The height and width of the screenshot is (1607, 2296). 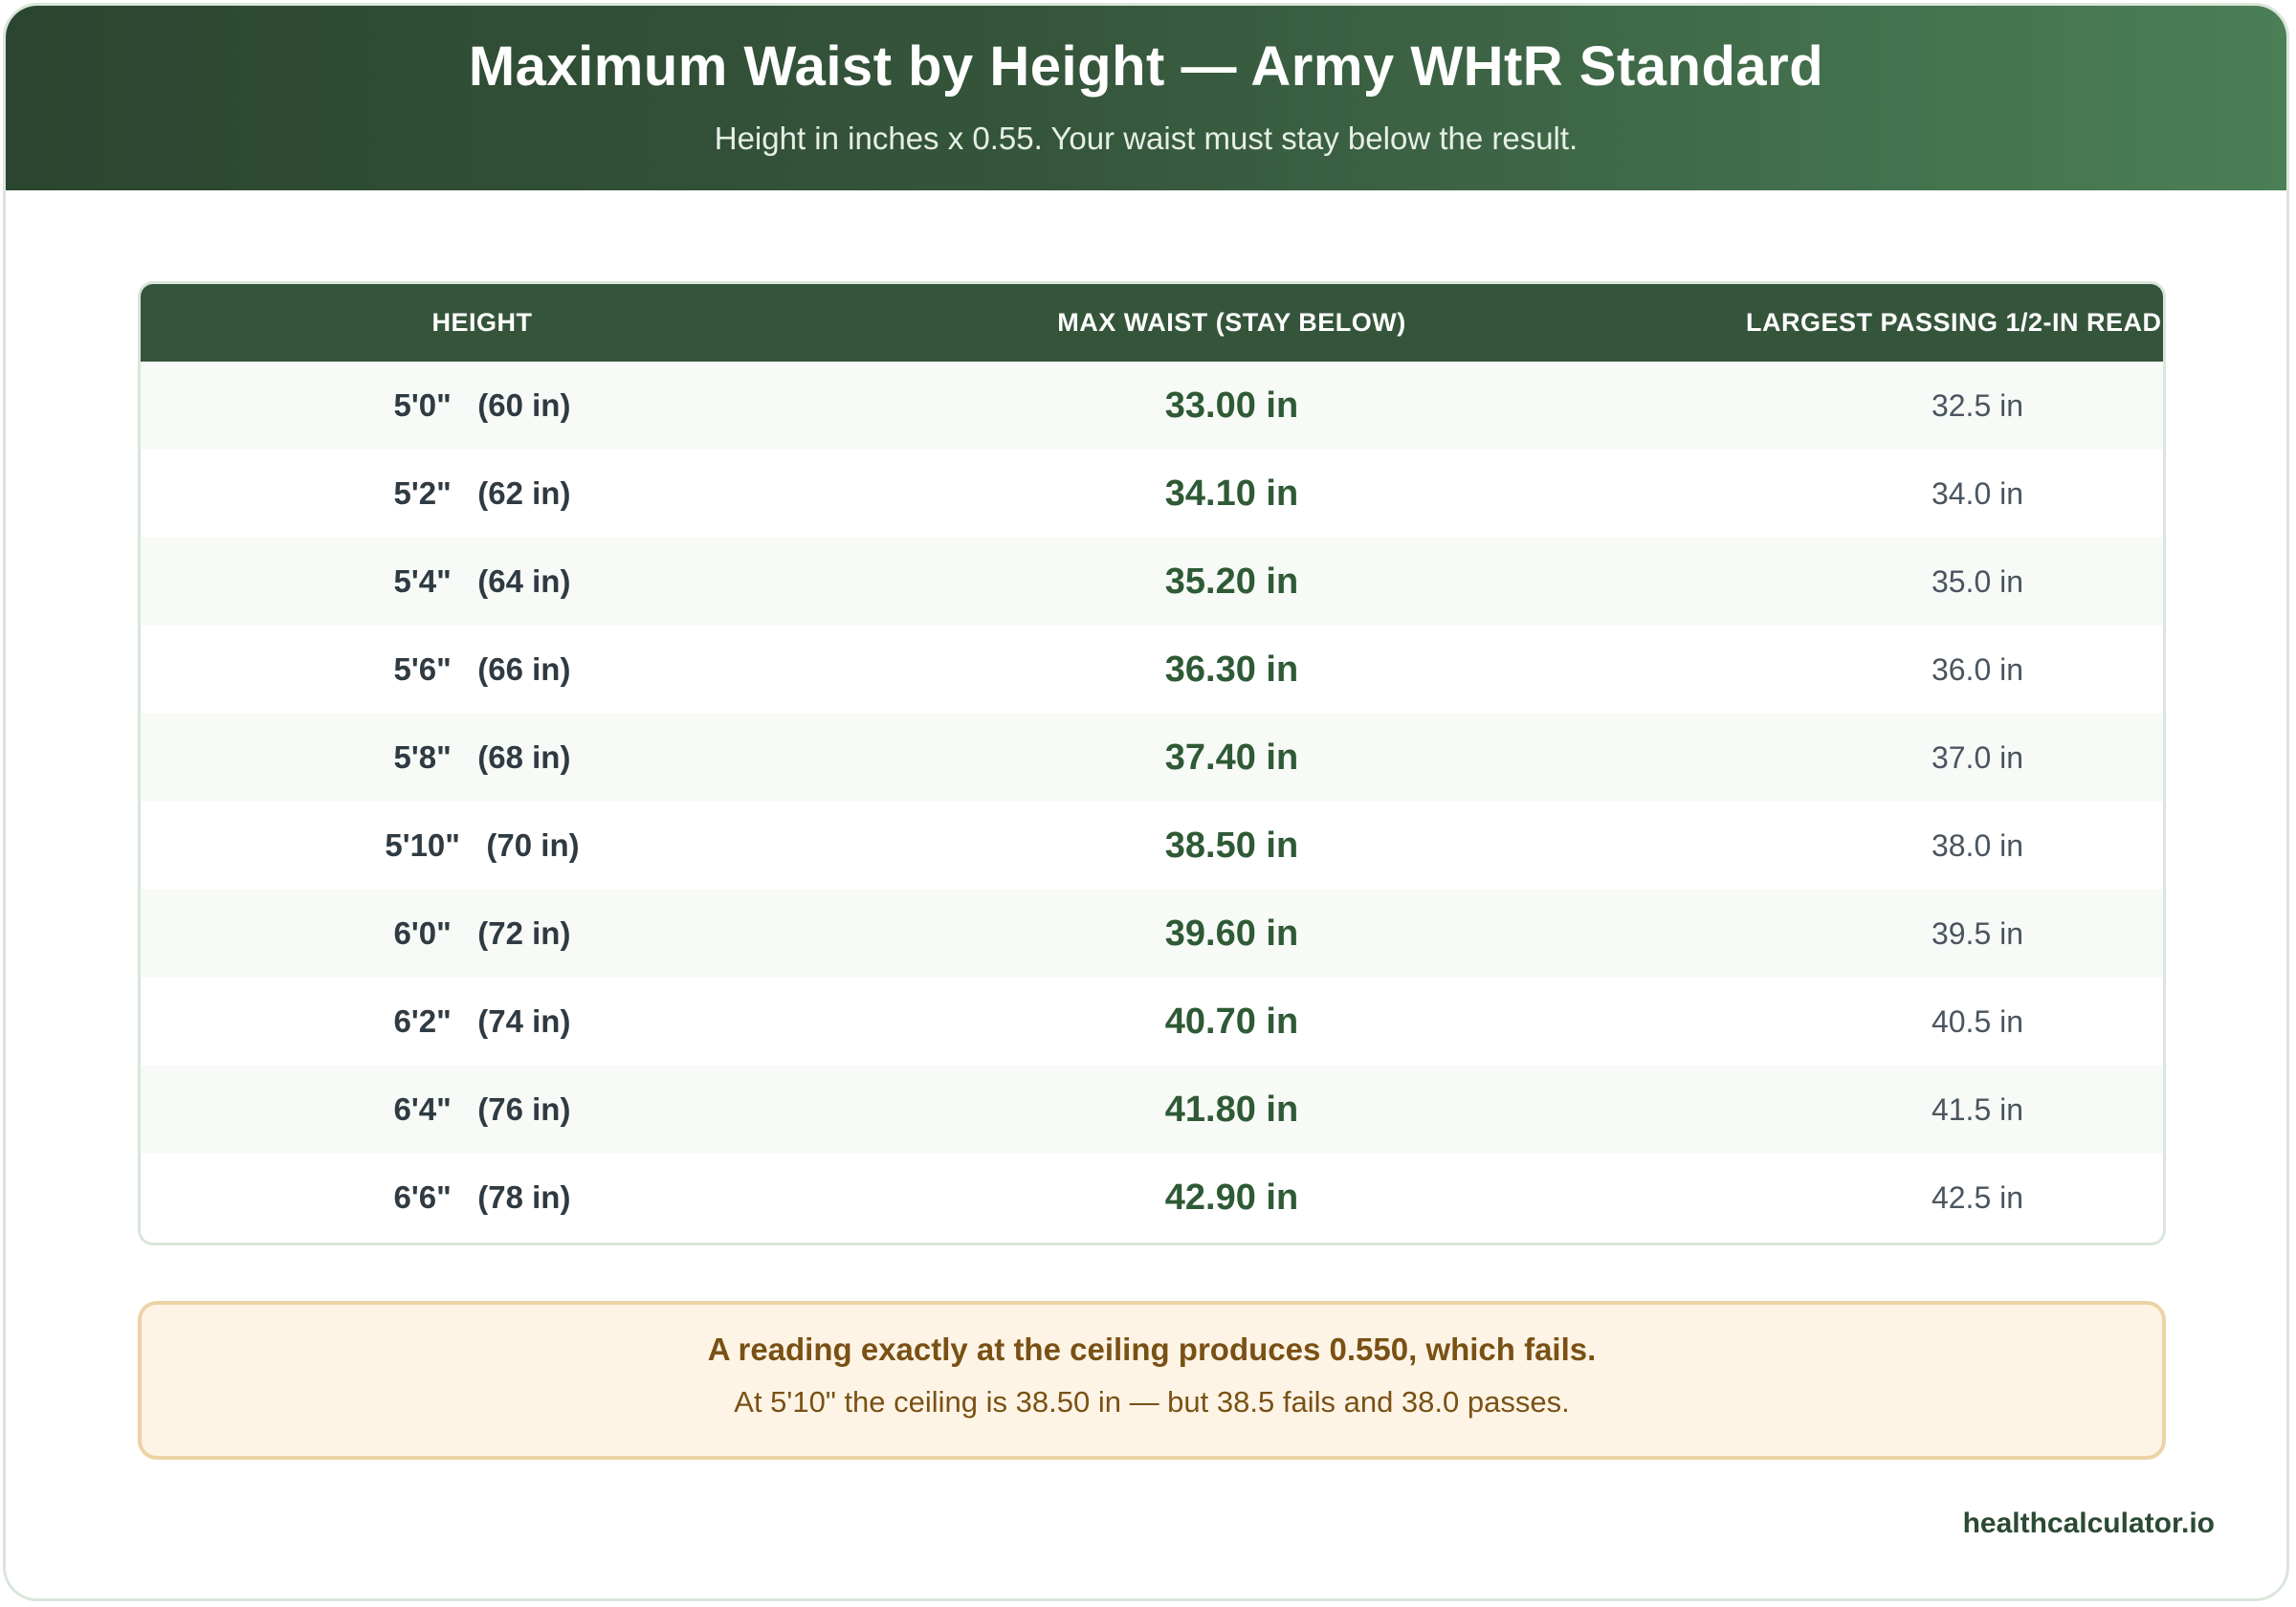 What do you see at coordinates (1977, 669) in the screenshot?
I see `largest-passing-cell: 36.0 in` at bounding box center [1977, 669].